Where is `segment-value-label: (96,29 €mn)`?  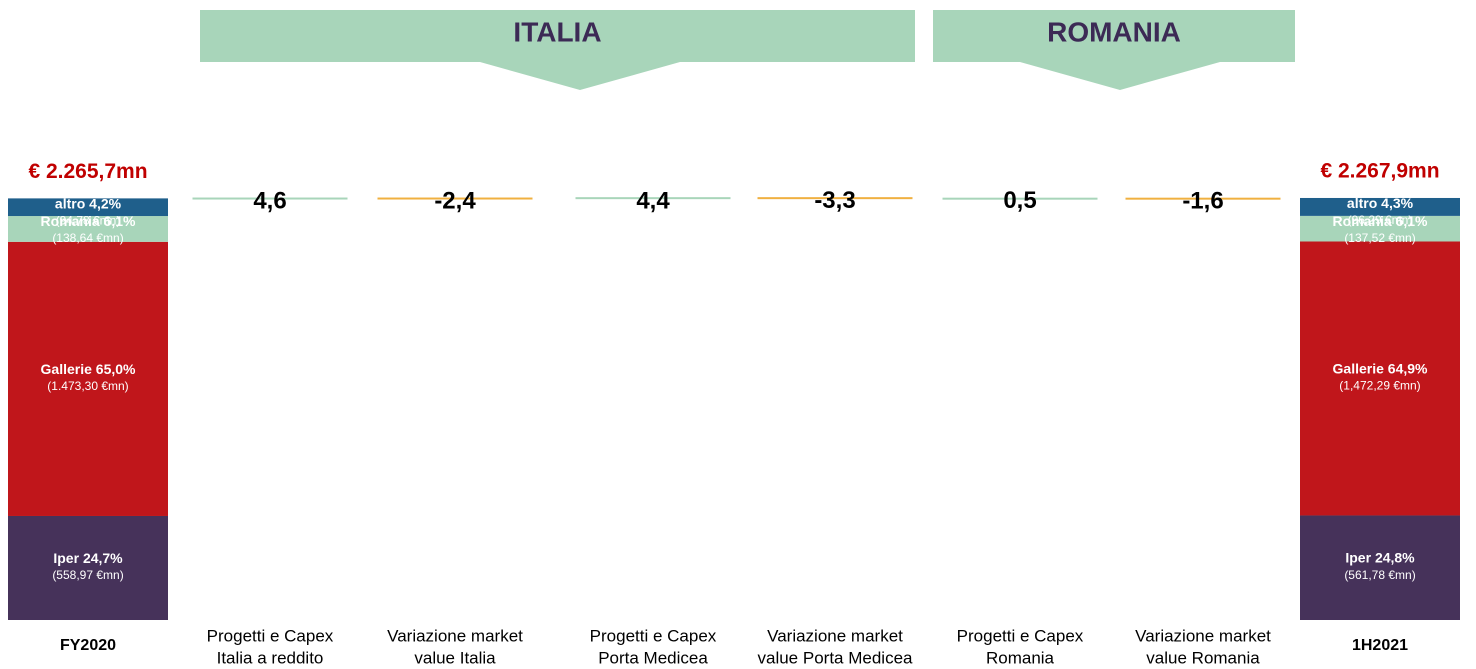
segment-value-label: (96,29 €mn) is located at coordinates (1380, 220).